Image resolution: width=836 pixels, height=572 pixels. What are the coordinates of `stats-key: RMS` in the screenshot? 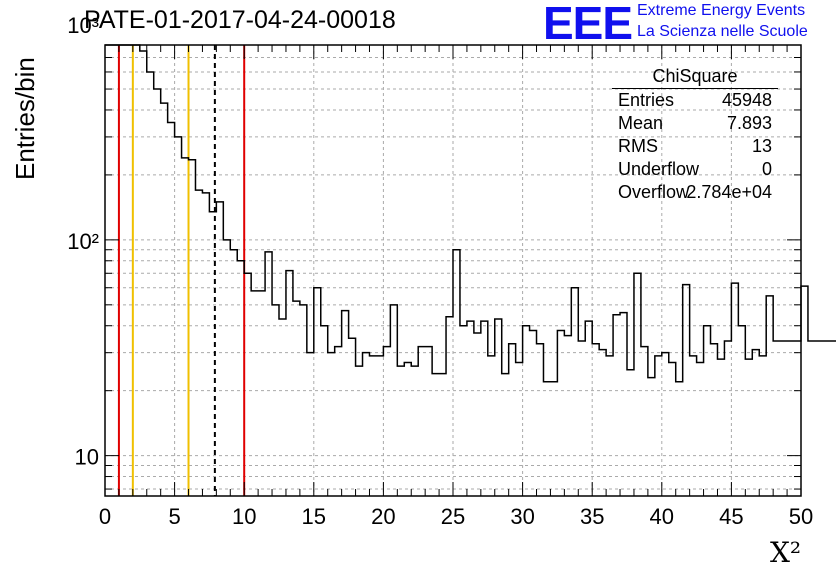 It's located at (638, 146).